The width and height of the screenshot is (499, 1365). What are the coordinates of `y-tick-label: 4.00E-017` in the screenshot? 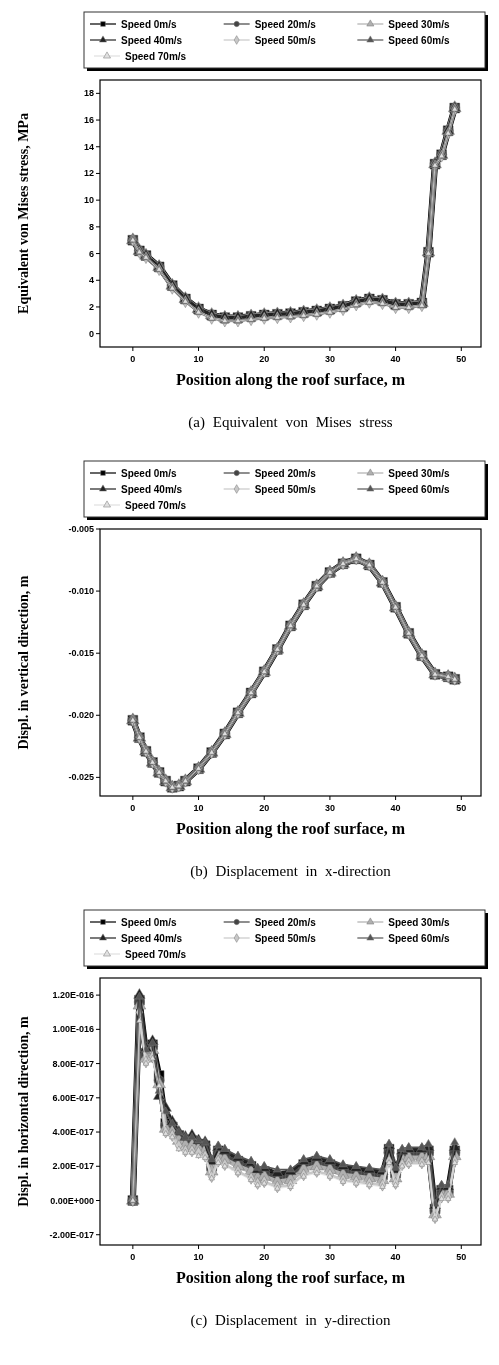 It's located at (73, 1132).